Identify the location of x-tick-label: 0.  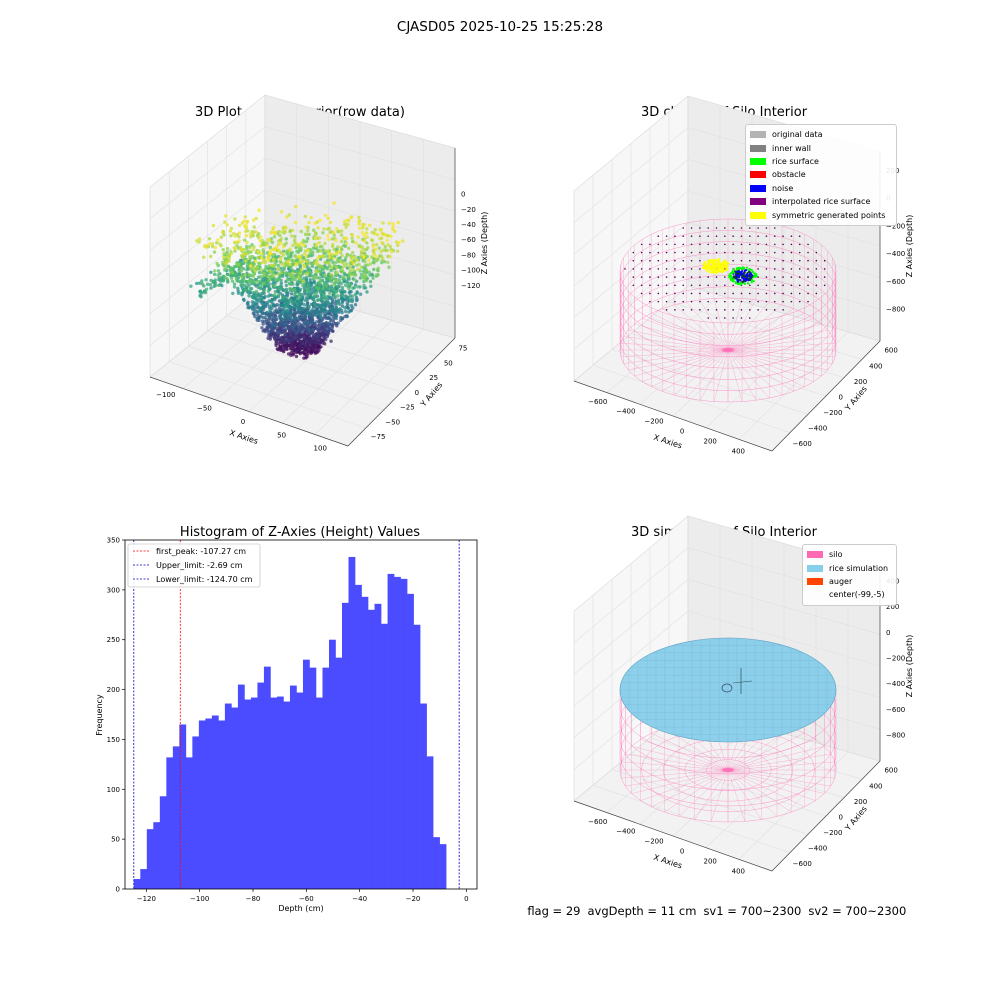
(682, 852).